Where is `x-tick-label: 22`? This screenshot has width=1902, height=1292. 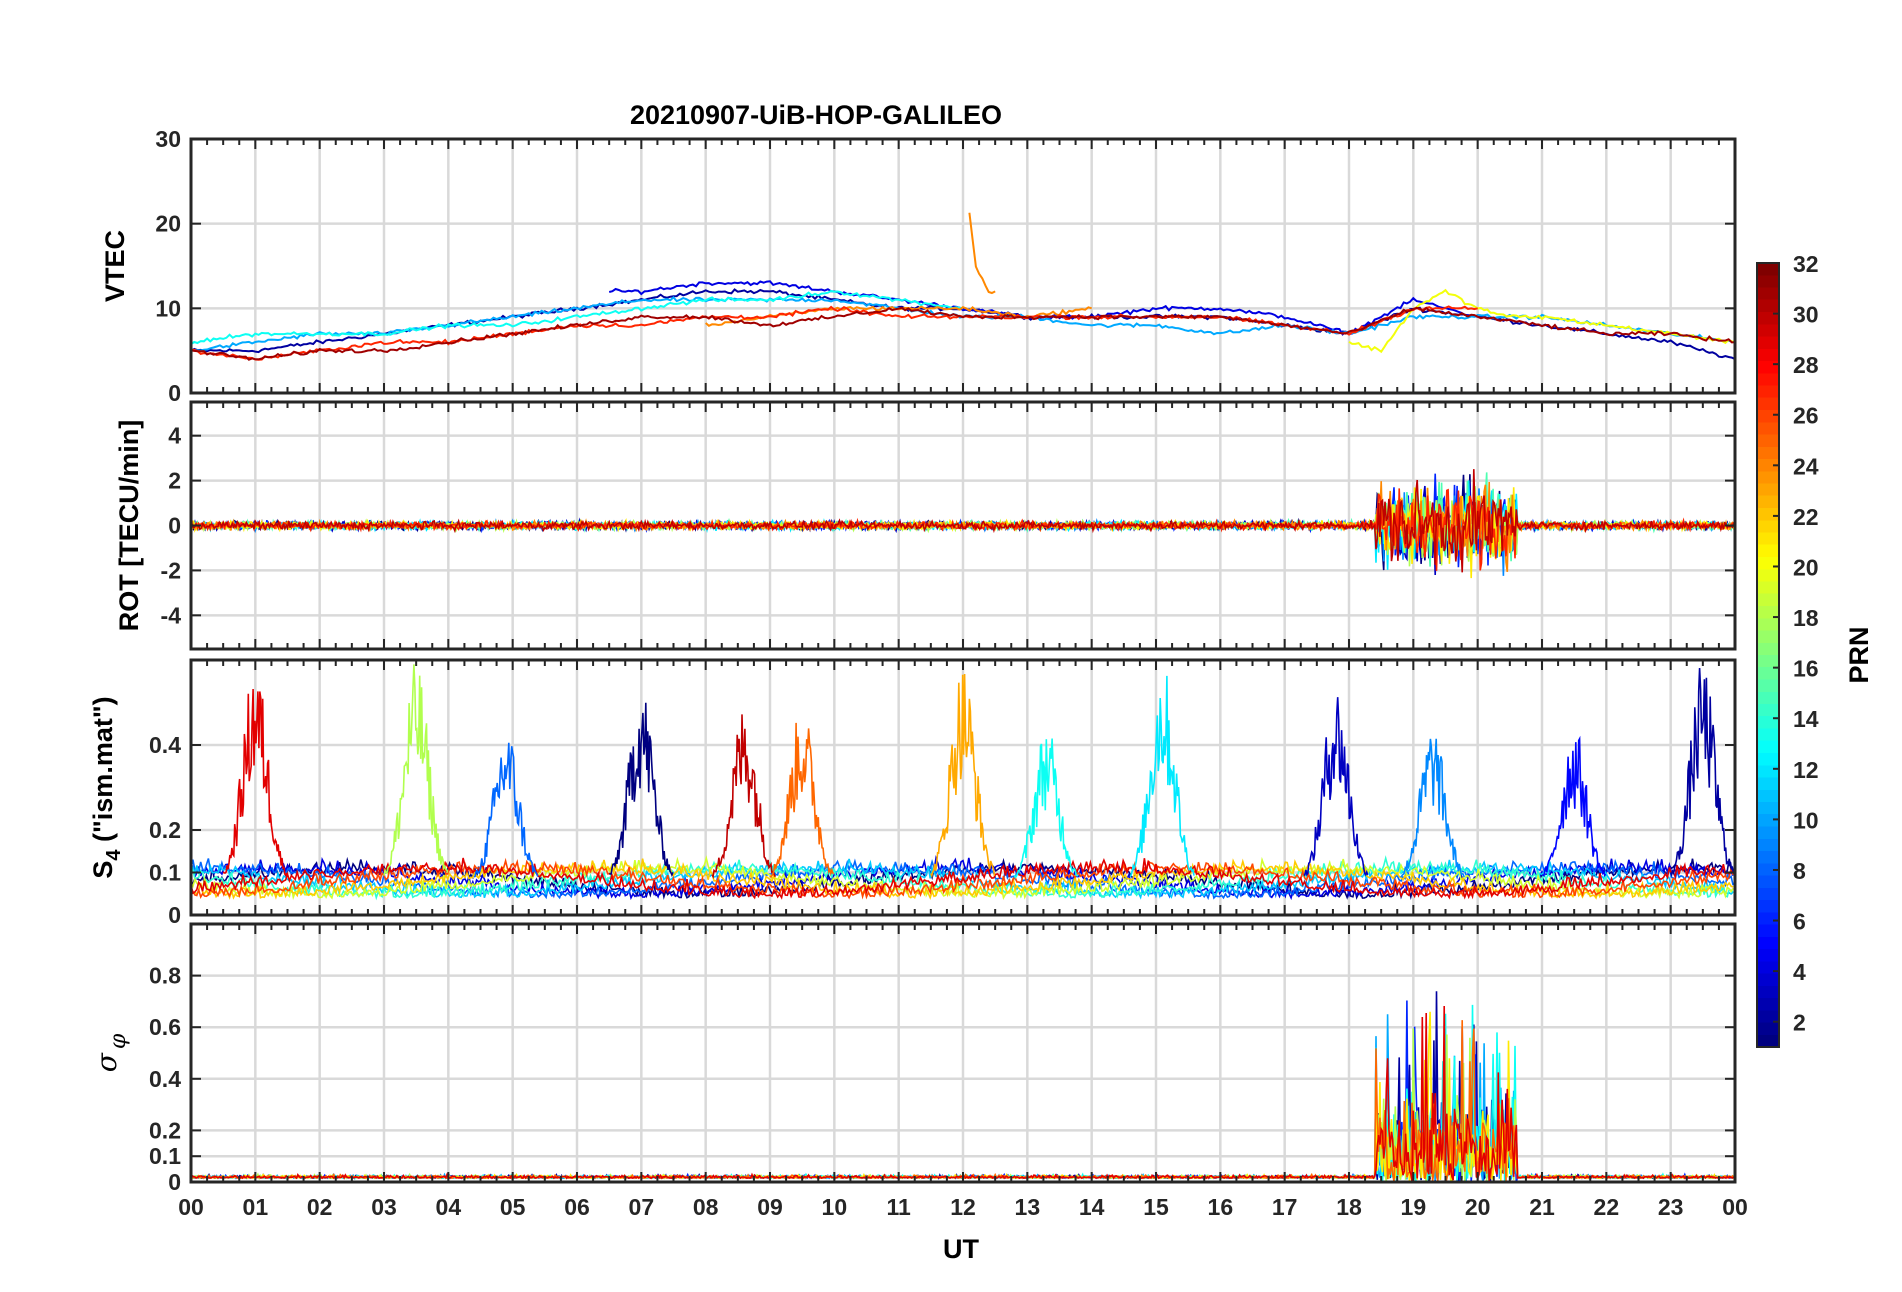
x-tick-label: 22 is located at coordinates (1607, 1207).